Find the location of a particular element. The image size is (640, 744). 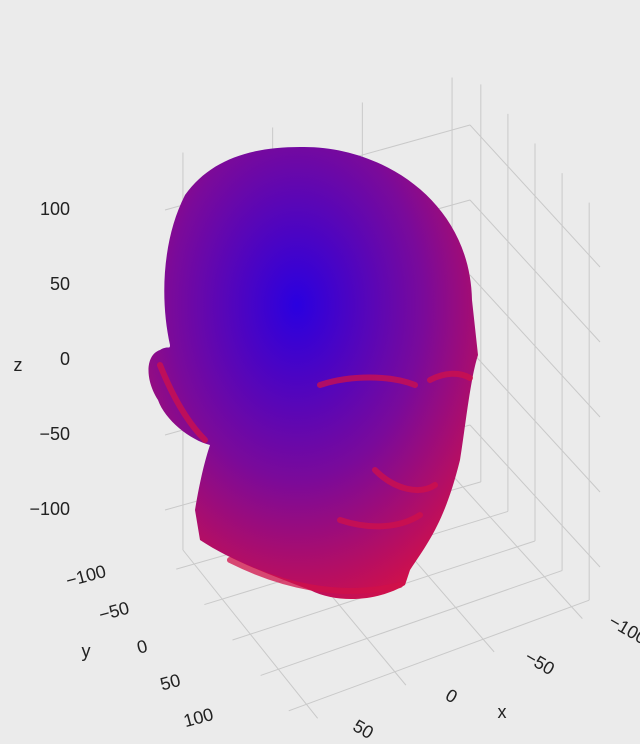

z-axis-title: z is located at coordinates (18, 365).